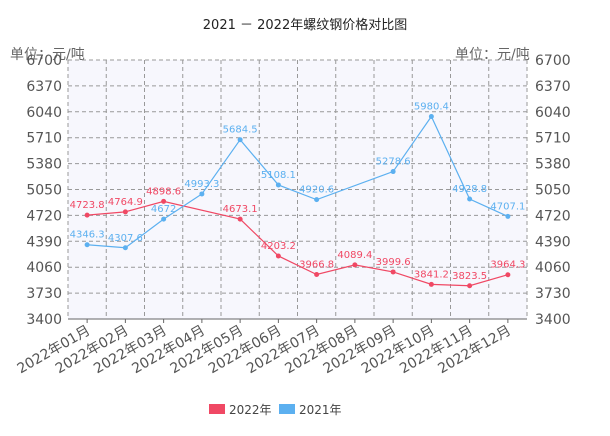 The width and height of the screenshot is (610, 436). I want to click on data-label: 4707.1, so click(507, 206).